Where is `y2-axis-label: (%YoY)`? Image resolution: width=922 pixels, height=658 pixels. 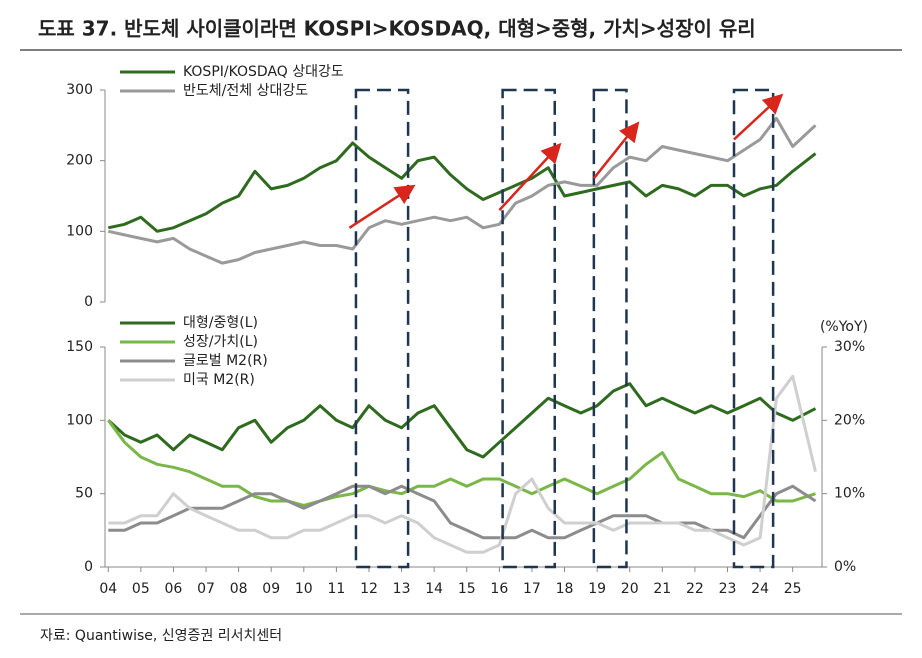
y2-axis-label: (%YoY) is located at coordinates (844, 327).